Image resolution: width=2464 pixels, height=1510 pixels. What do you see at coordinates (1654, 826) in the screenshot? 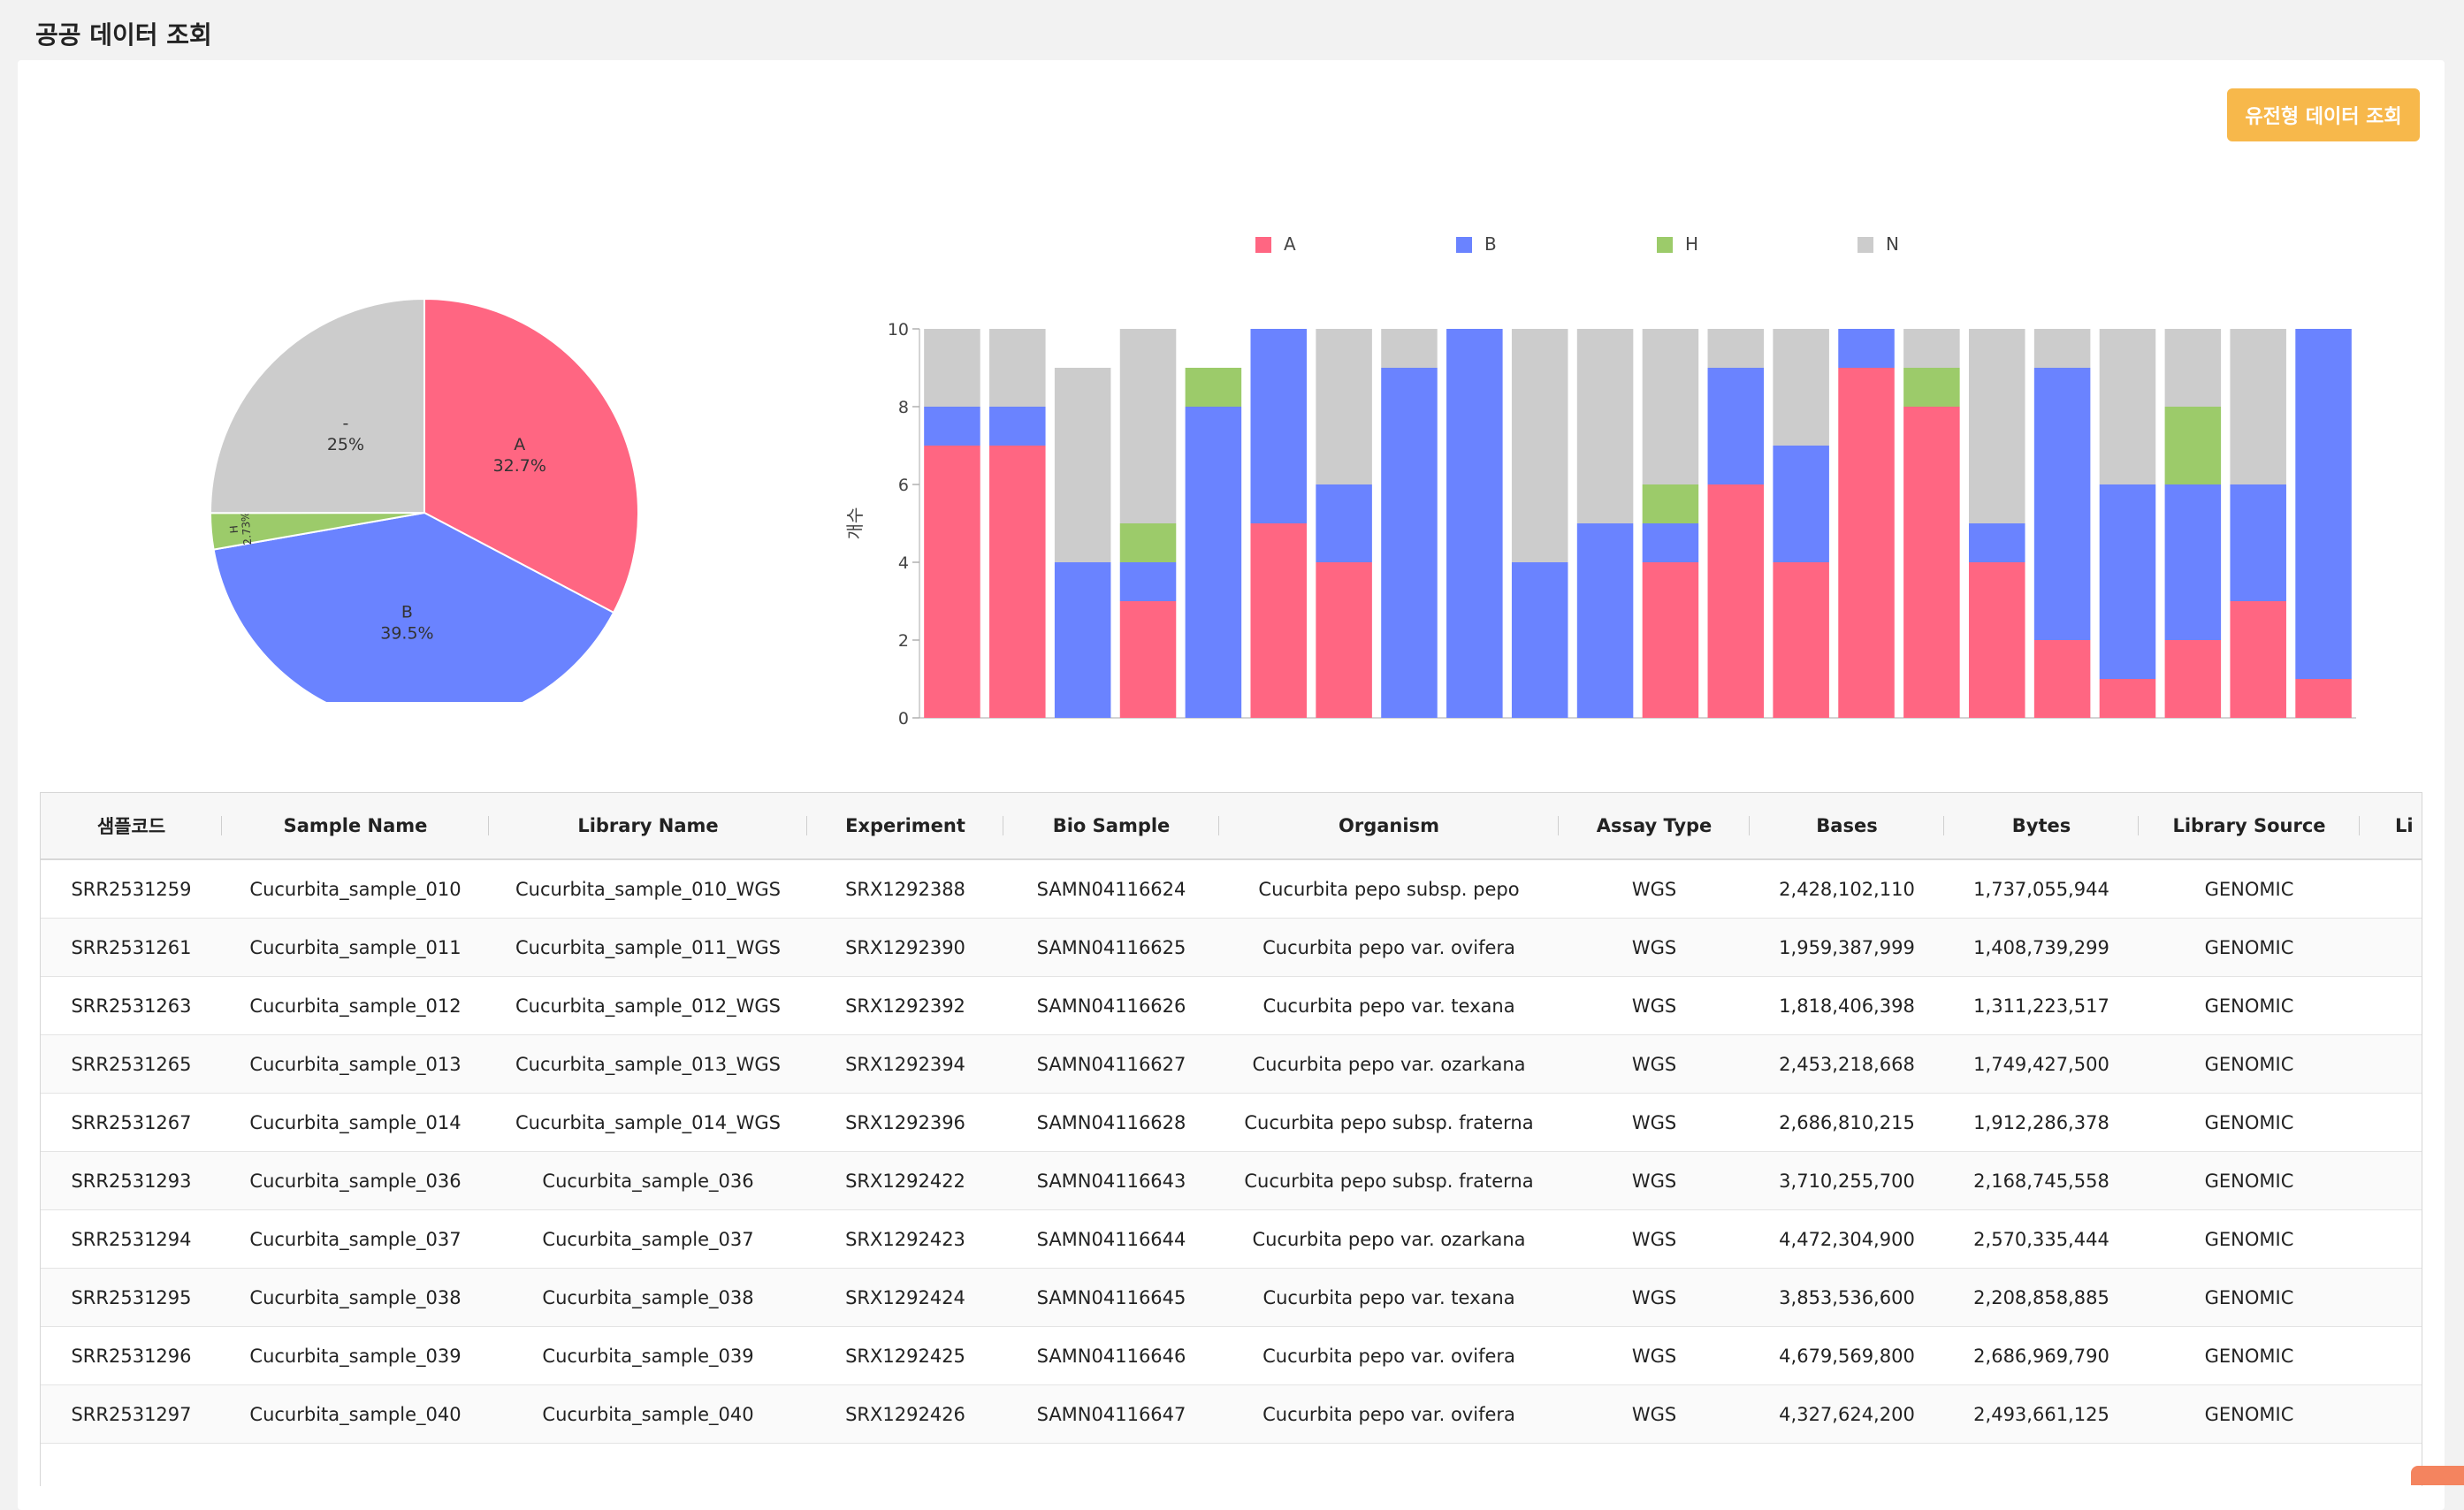
I see `column-header: Assay Type` at bounding box center [1654, 826].